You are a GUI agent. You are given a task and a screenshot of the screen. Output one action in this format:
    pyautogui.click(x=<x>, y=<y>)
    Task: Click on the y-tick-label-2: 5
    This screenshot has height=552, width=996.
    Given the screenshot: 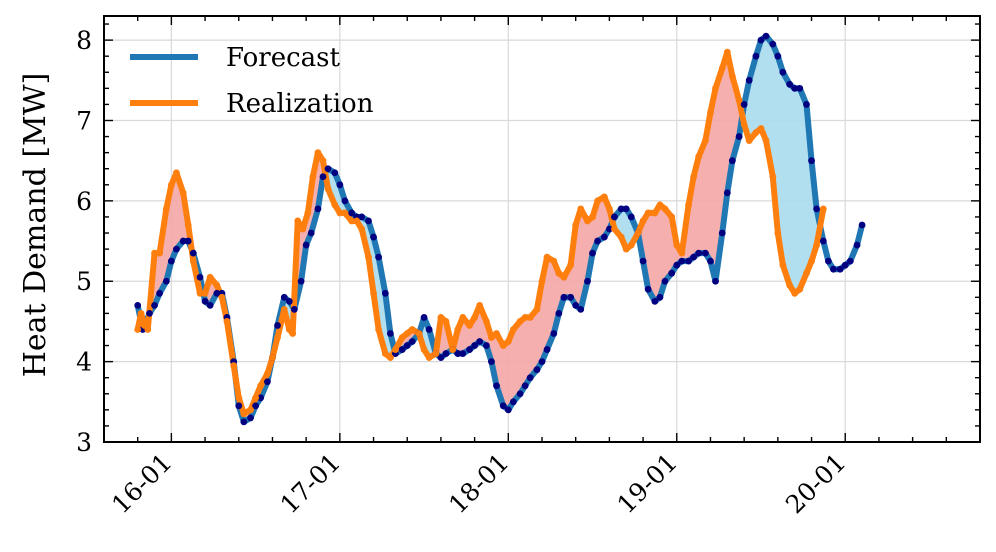 What is the action you would take?
    pyautogui.click(x=84, y=281)
    